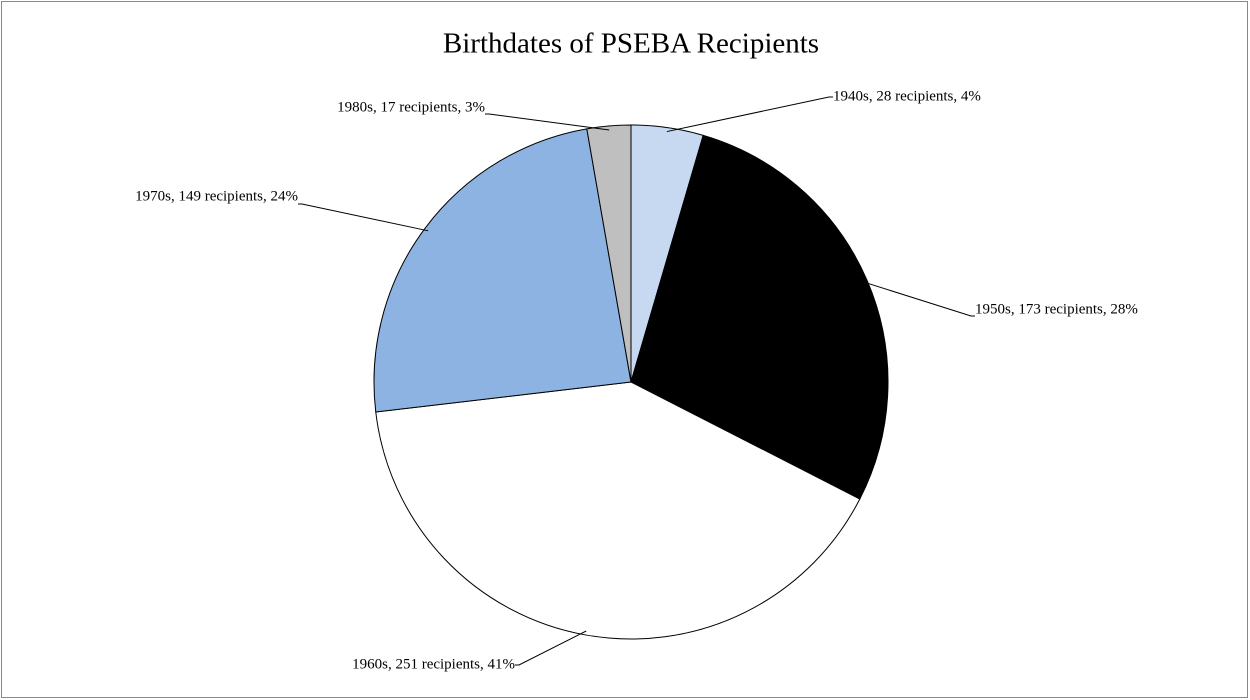 This screenshot has height=700, width=1250. Describe the element at coordinates (907, 96) in the screenshot. I see `data-label: 1940s, 28 recipients, 4%` at that location.